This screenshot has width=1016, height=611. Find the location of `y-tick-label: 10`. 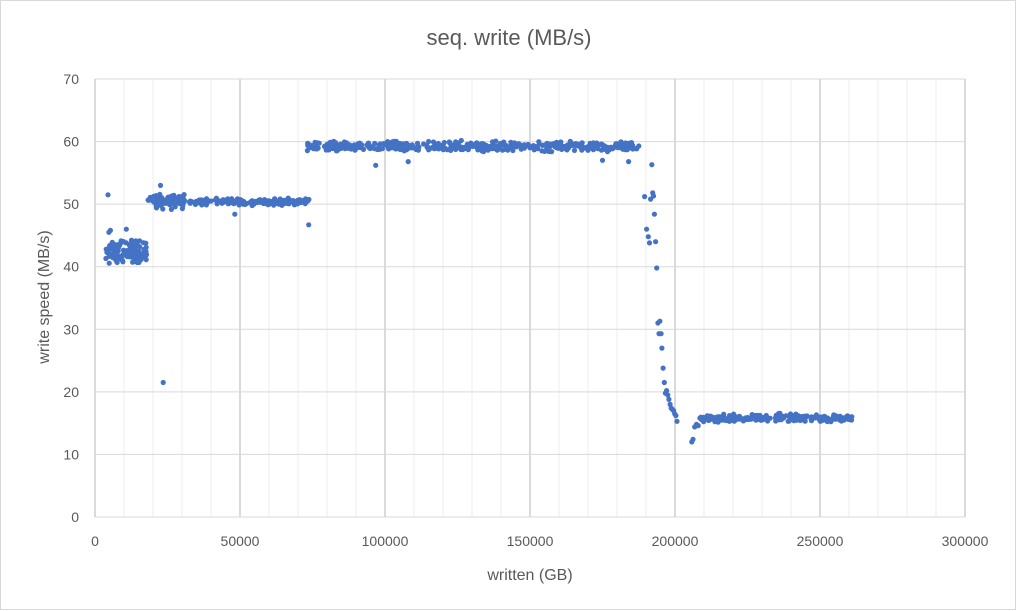

y-tick-label: 10 is located at coordinates (71, 454).